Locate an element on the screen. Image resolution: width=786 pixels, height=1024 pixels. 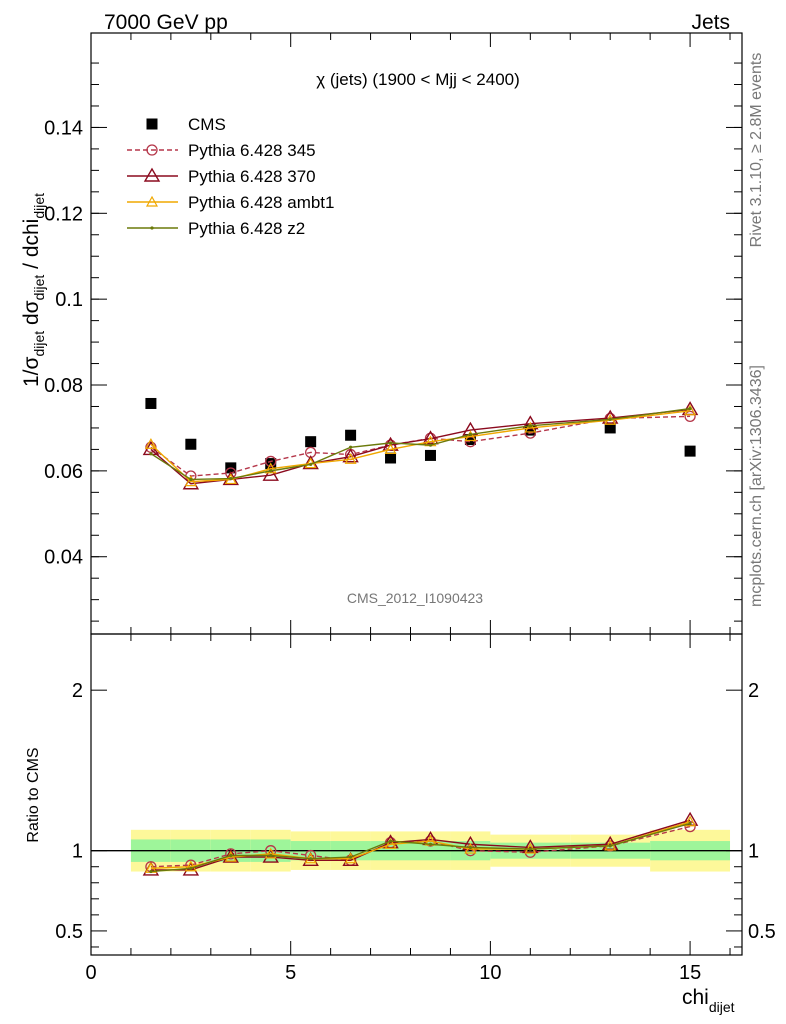
y-tick-label: 2 is located at coordinates (77, 691).